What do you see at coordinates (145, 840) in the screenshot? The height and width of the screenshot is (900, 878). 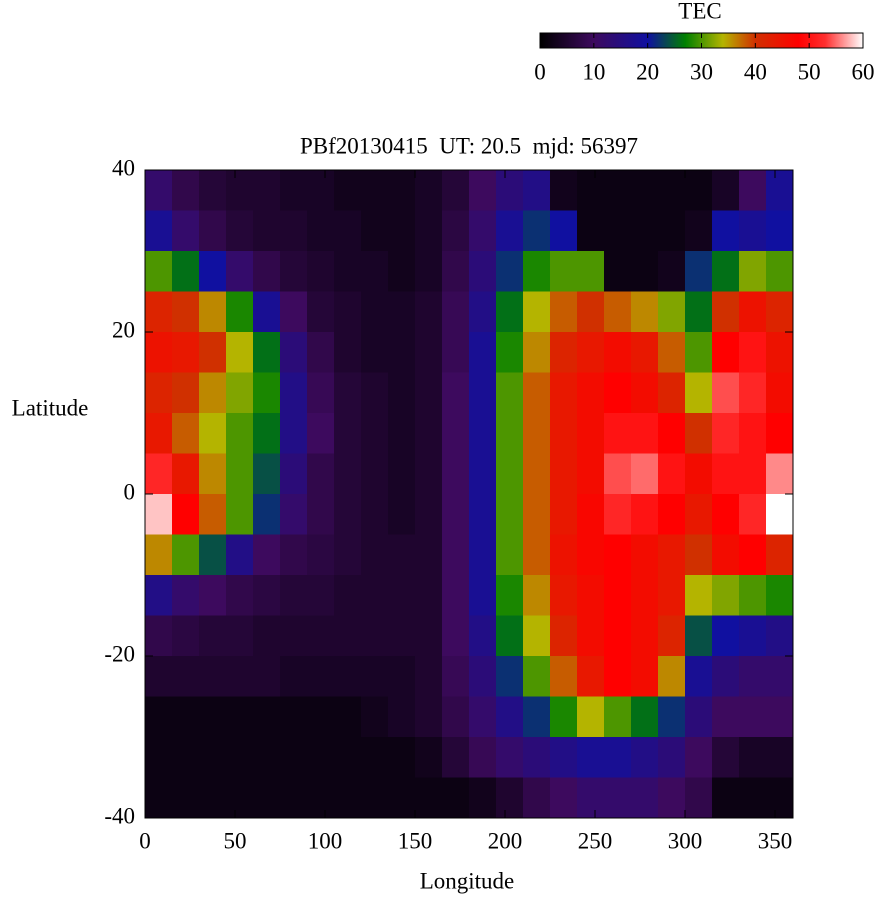 I see `x-tick-label: 0` at bounding box center [145, 840].